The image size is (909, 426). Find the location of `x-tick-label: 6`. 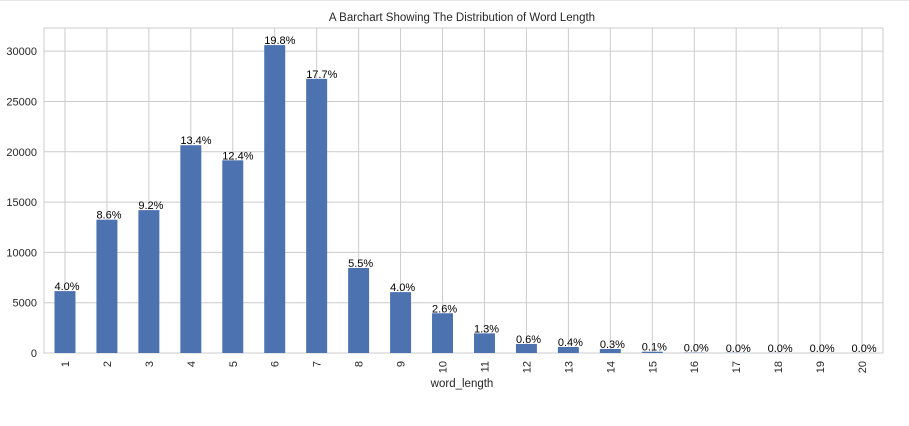

x-tick-label: 6 is located at coordinates (276, 364).